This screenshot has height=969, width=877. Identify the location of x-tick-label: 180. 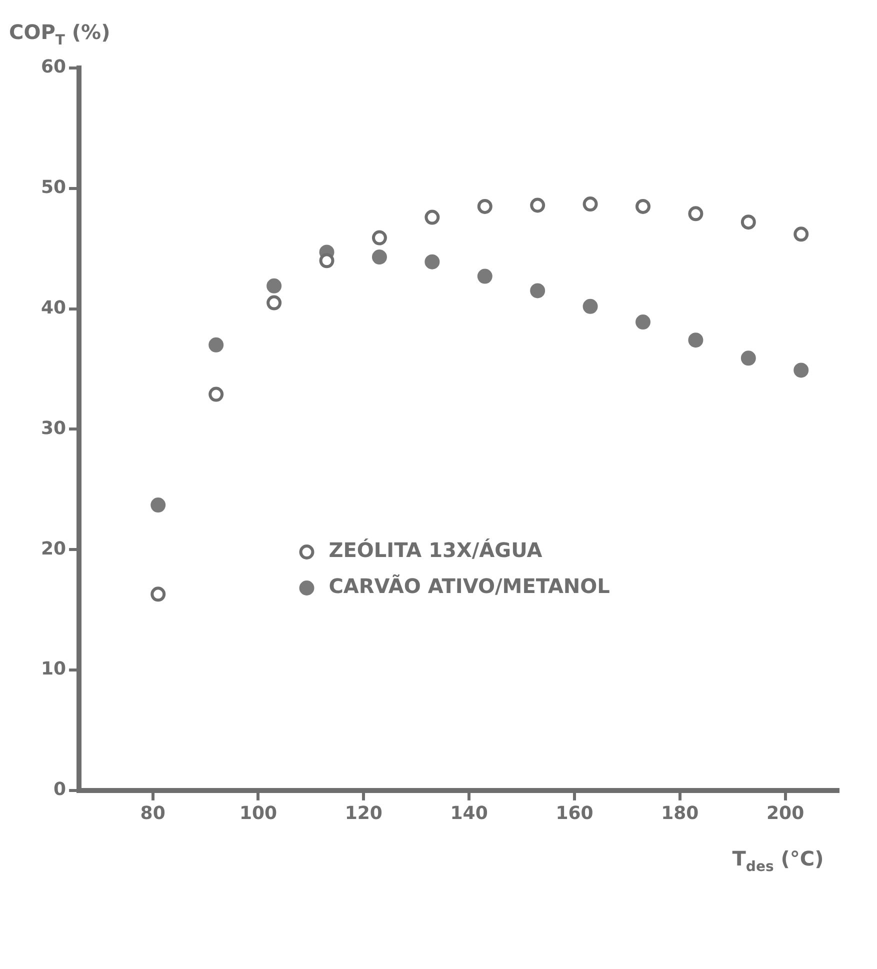
(680, 813).